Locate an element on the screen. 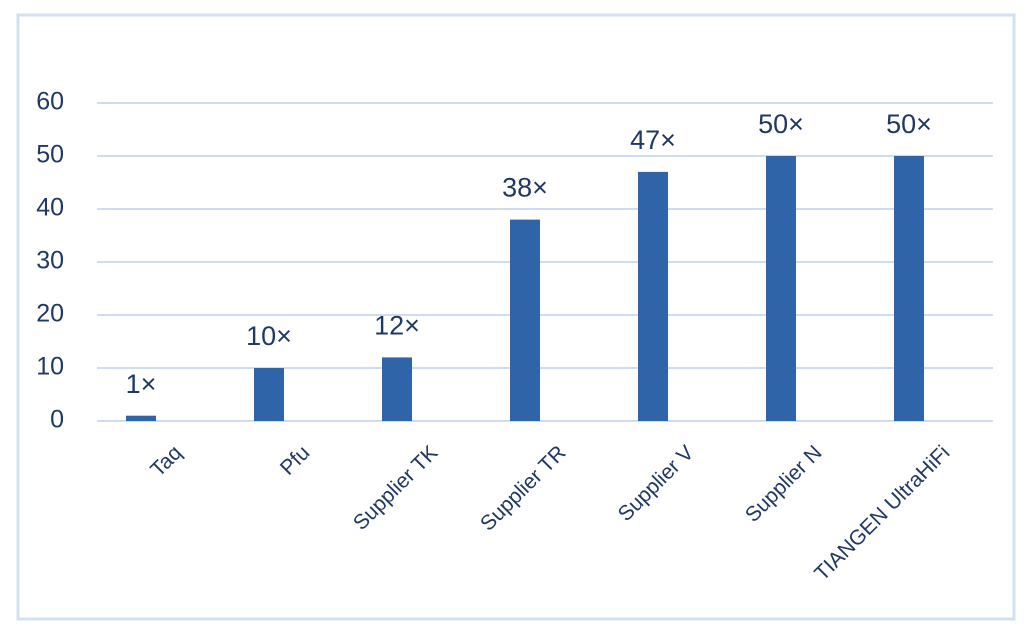 The height and width of the screenshot is (635, 1031). value-label: 47× is located at coordinates (653, 140).